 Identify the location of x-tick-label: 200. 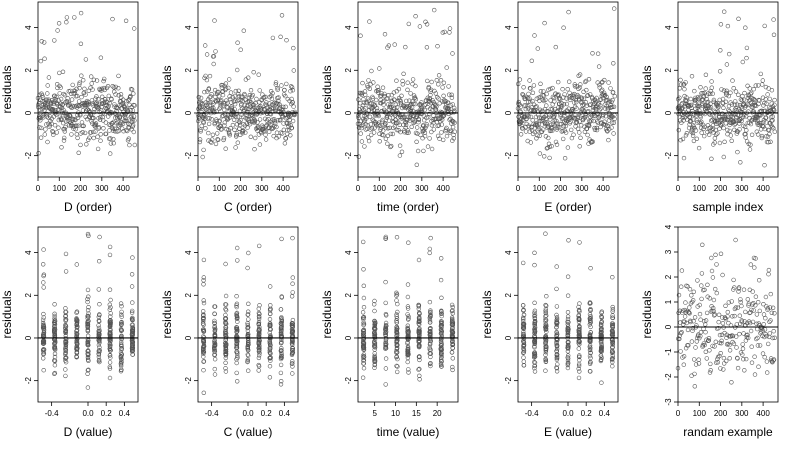
(721, 413).